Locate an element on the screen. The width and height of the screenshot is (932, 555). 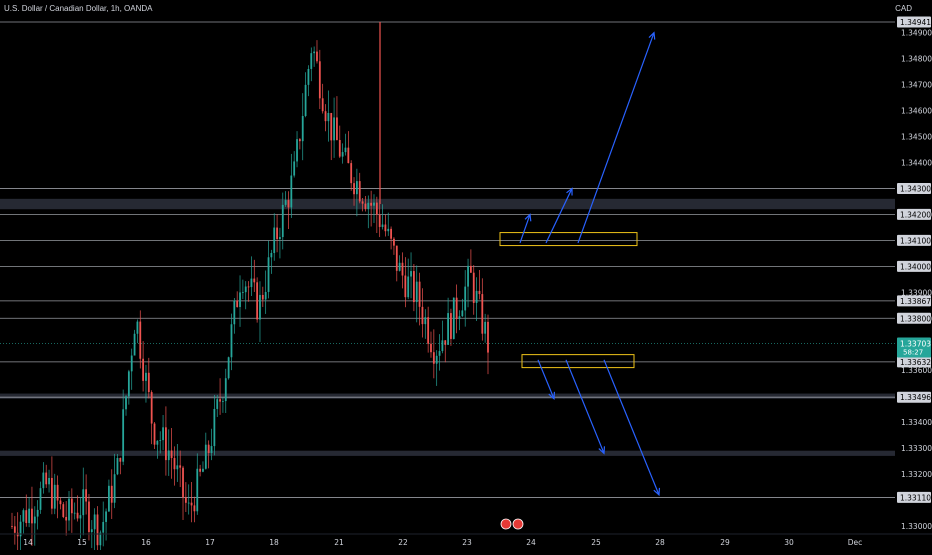
projection-arrow-up is located at coordinates (525, 229).